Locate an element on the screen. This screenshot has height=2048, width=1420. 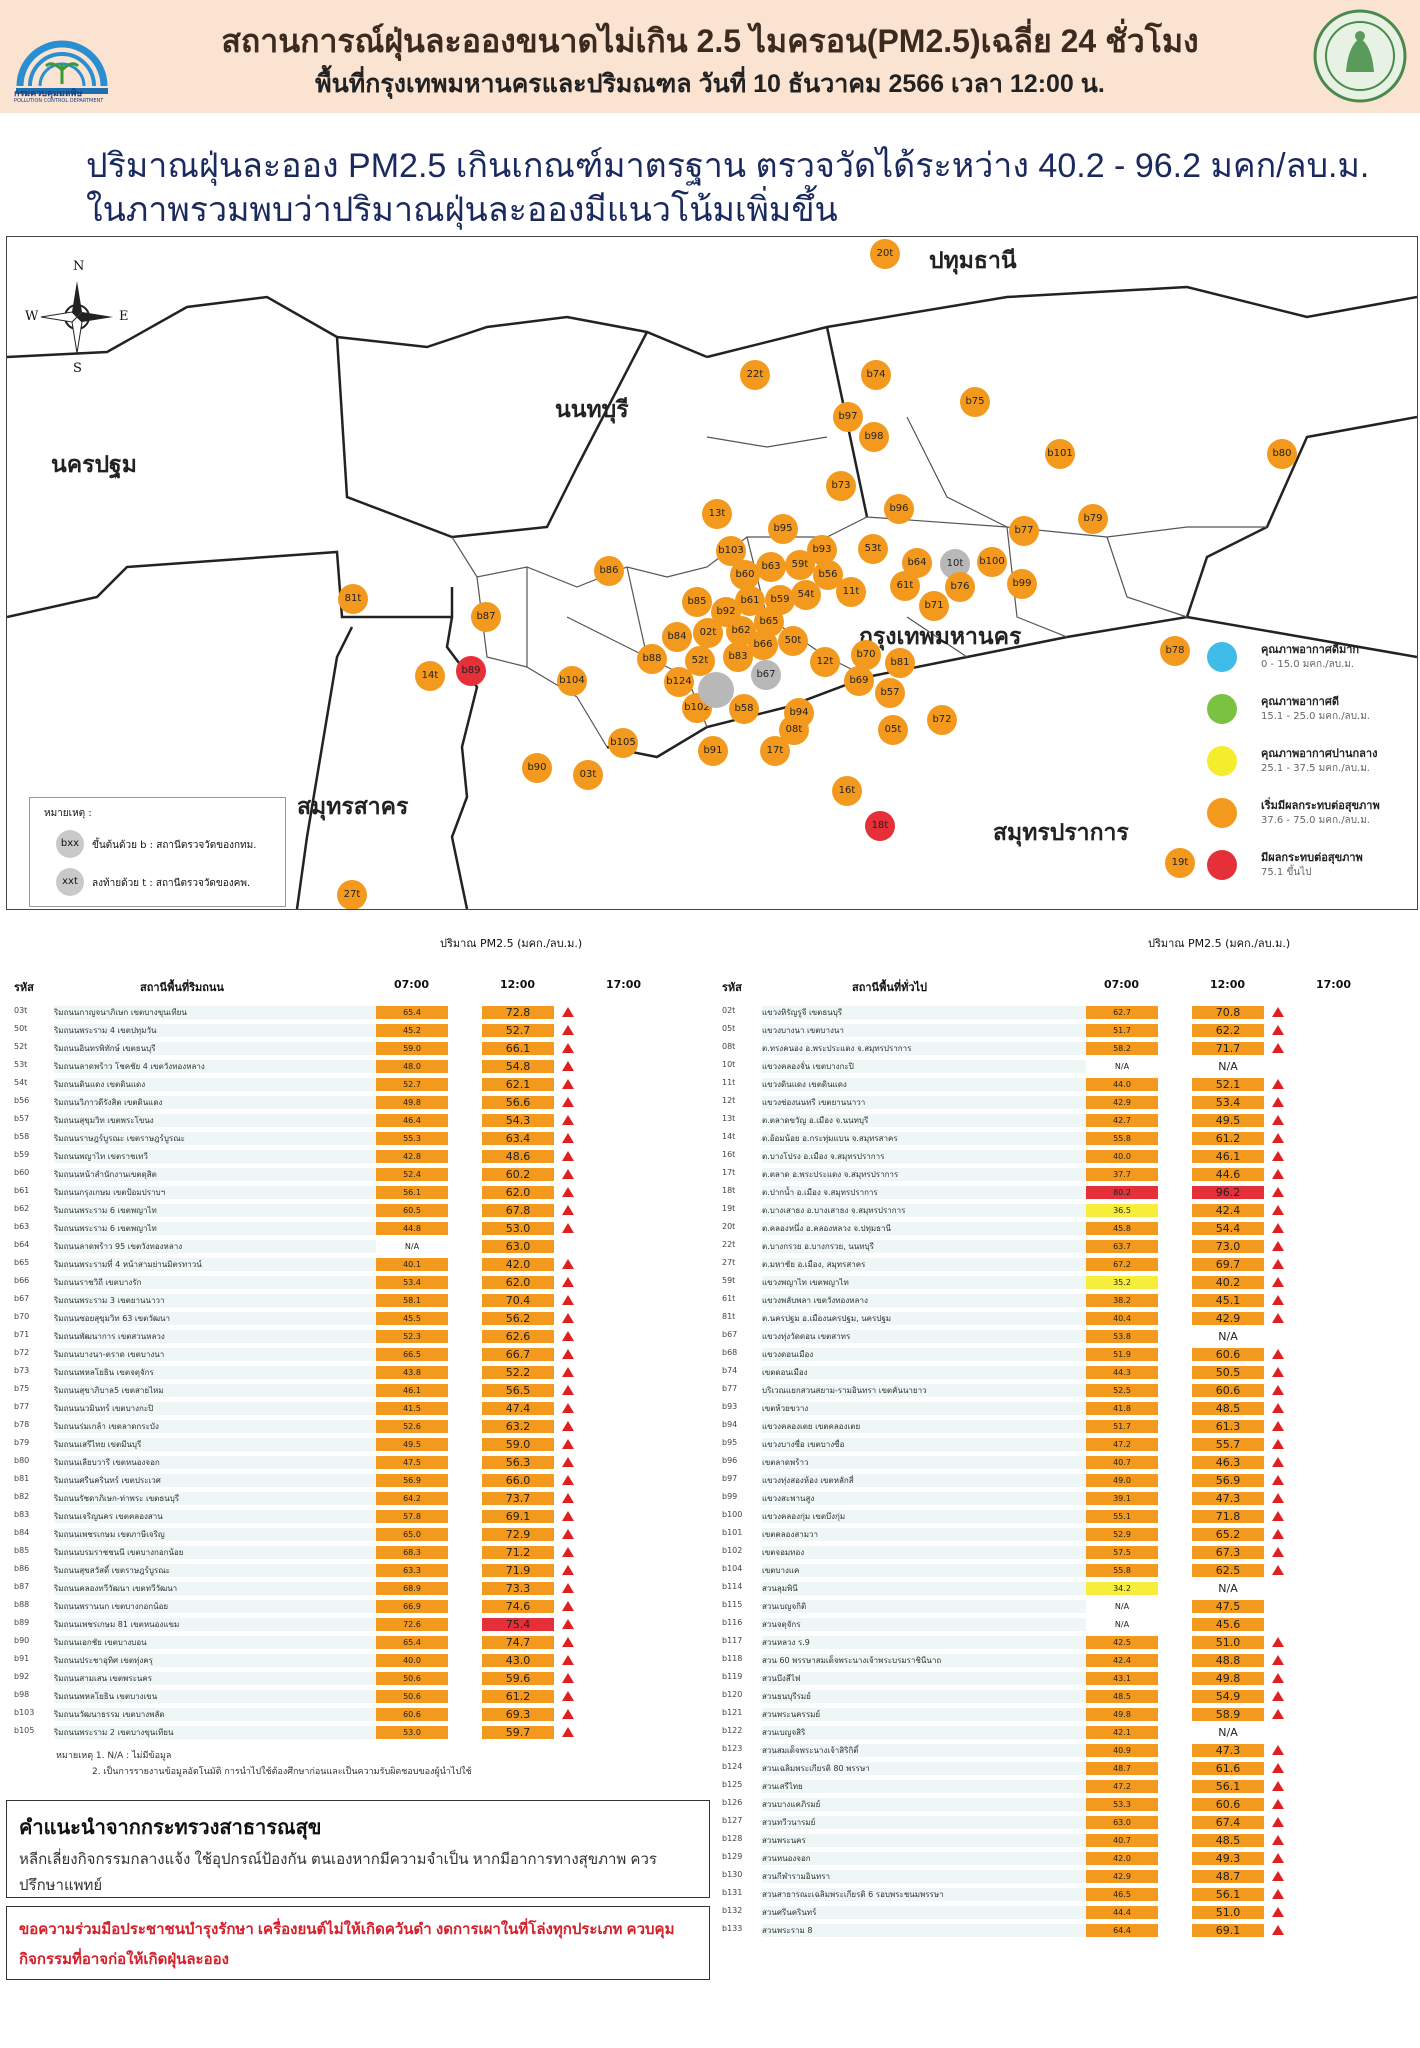
value-0700: 41.8 is located at coordinates (1122, 1408).